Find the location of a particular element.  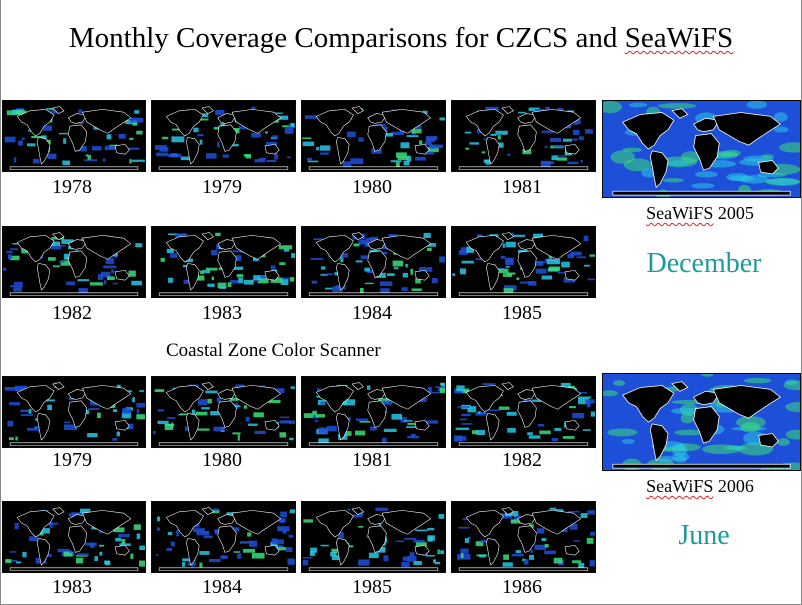

map-seawifs-2005 is located at coordinates (701, 149).